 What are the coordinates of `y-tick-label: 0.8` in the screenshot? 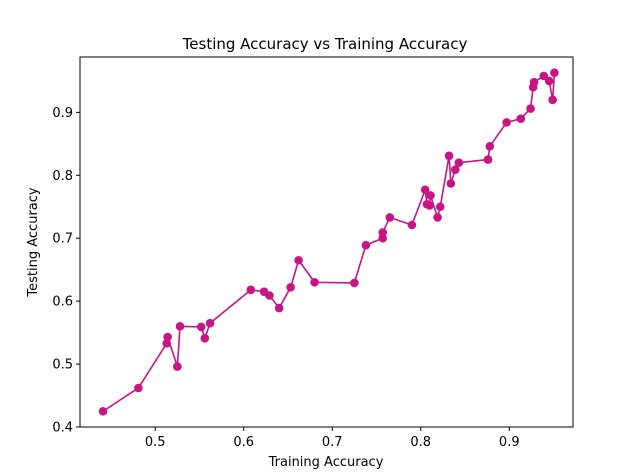 It's located at (62, 176).